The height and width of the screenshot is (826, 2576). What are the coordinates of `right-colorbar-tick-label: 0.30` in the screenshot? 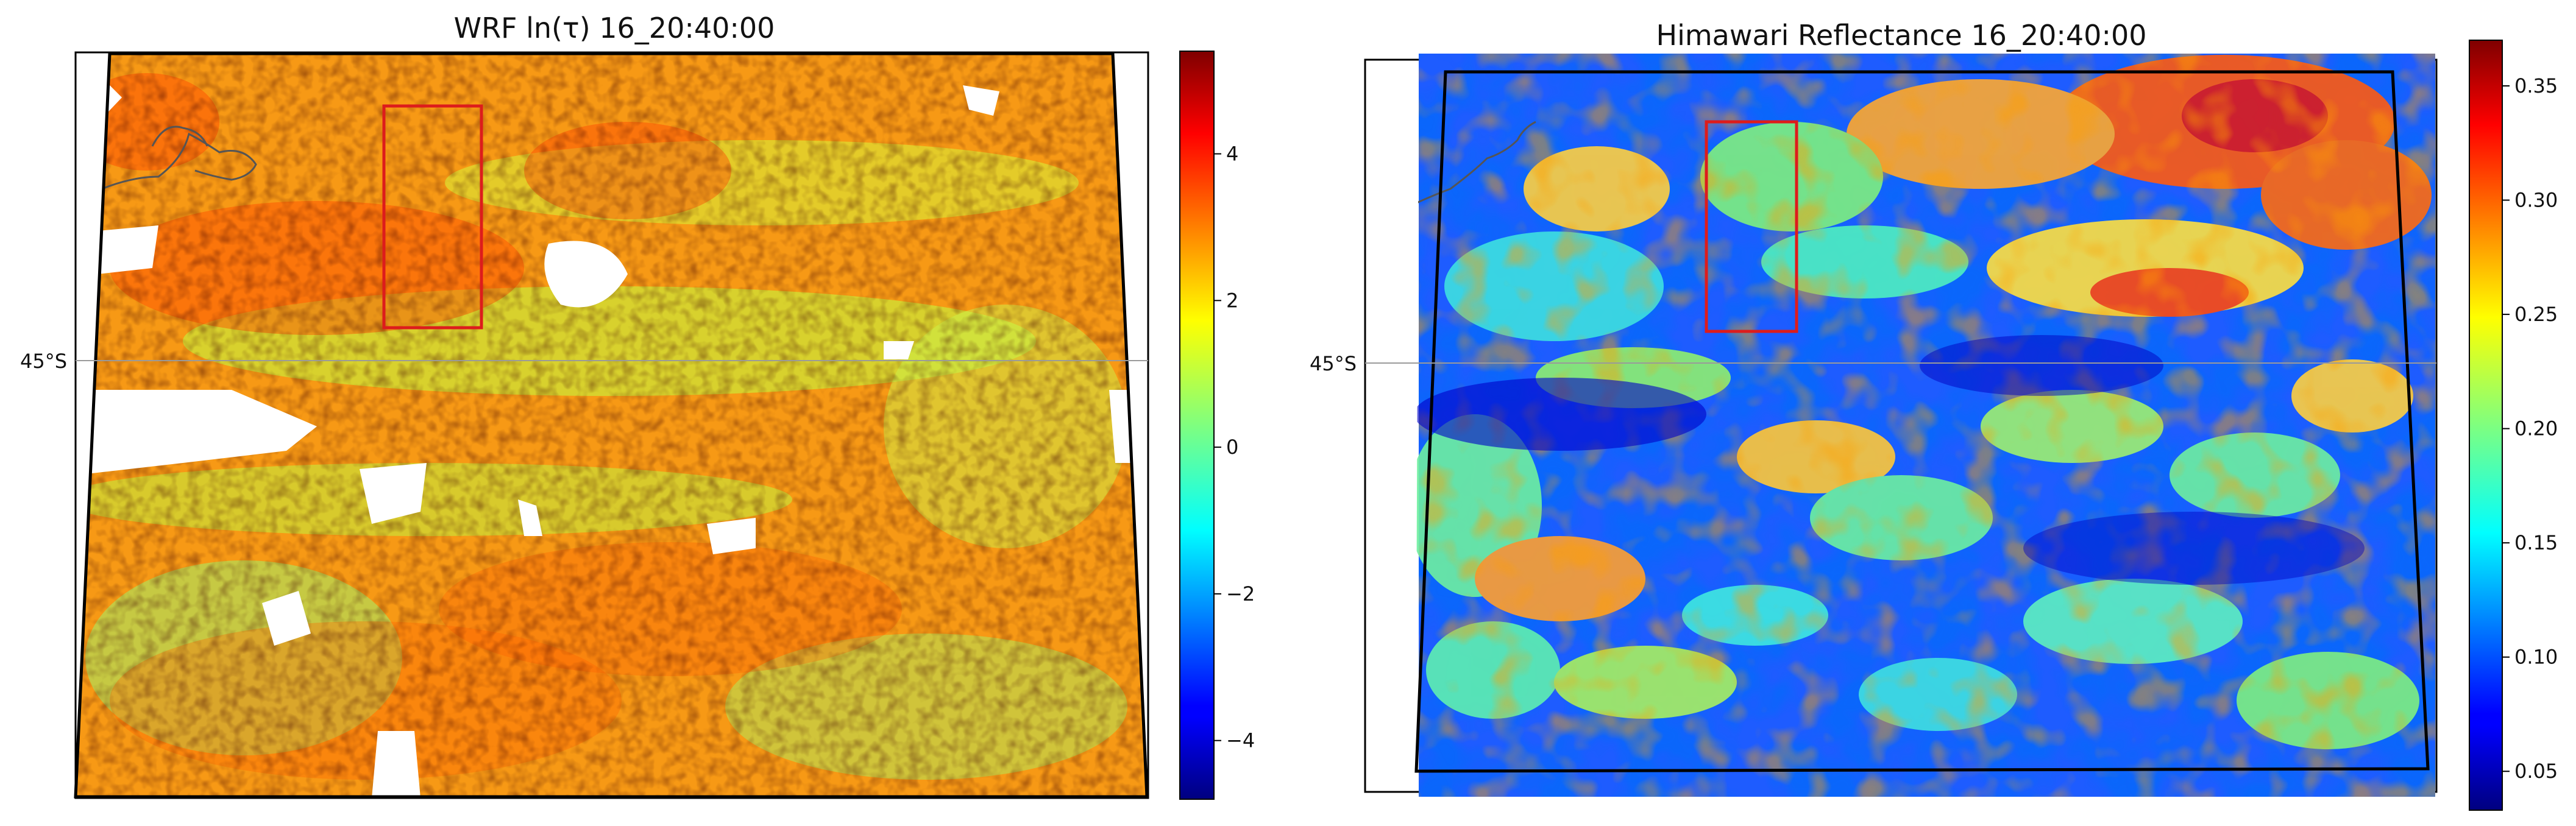 It's located at (2536, 200).